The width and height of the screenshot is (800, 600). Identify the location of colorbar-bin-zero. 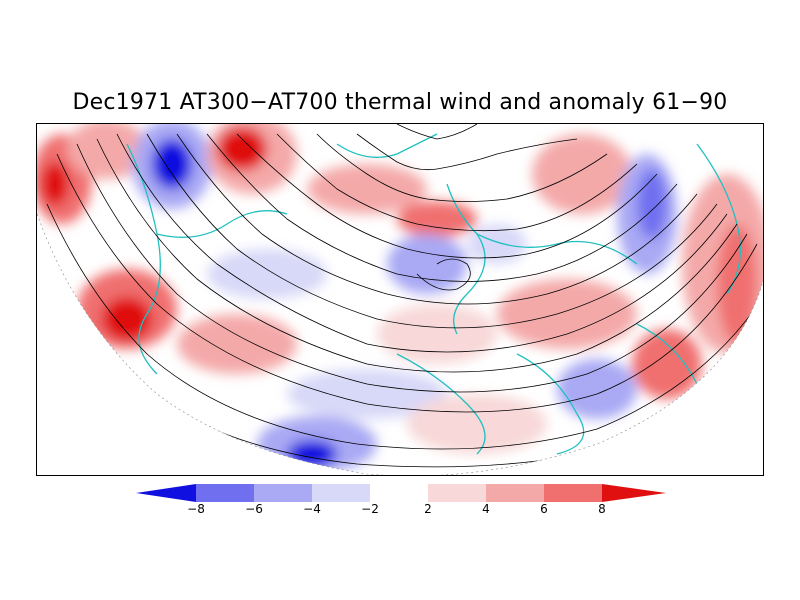
(399, 493).